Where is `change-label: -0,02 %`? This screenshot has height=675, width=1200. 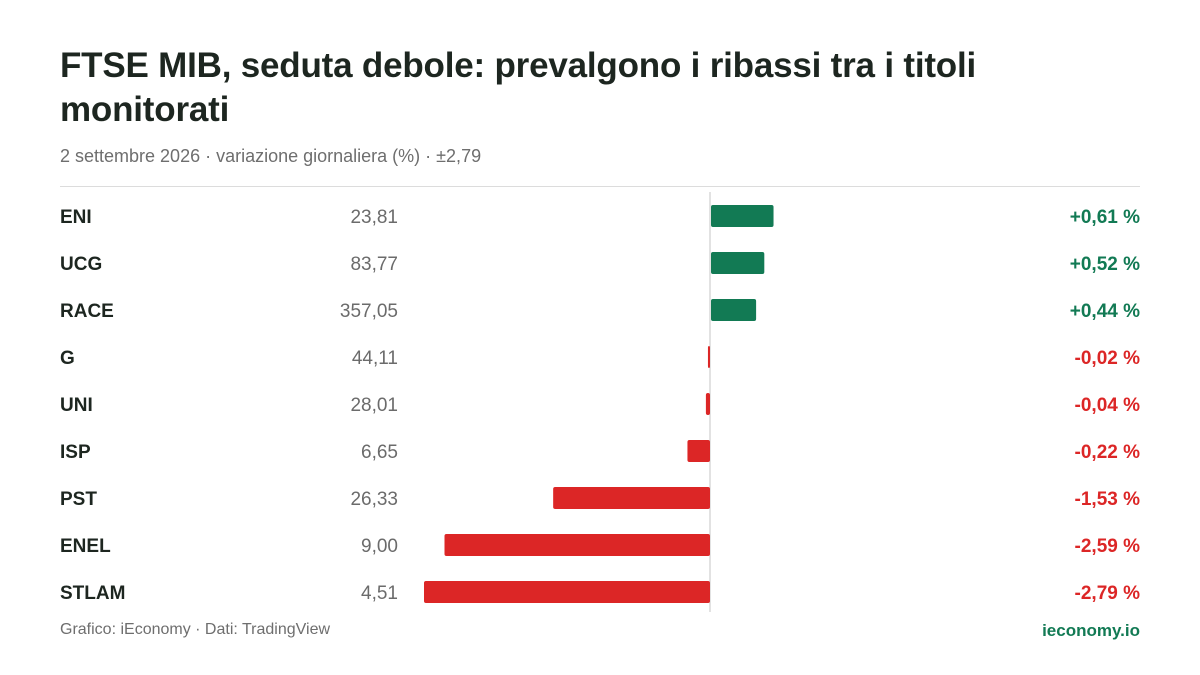 change-label: -0,02 % is located at coordinates (1108, 358).